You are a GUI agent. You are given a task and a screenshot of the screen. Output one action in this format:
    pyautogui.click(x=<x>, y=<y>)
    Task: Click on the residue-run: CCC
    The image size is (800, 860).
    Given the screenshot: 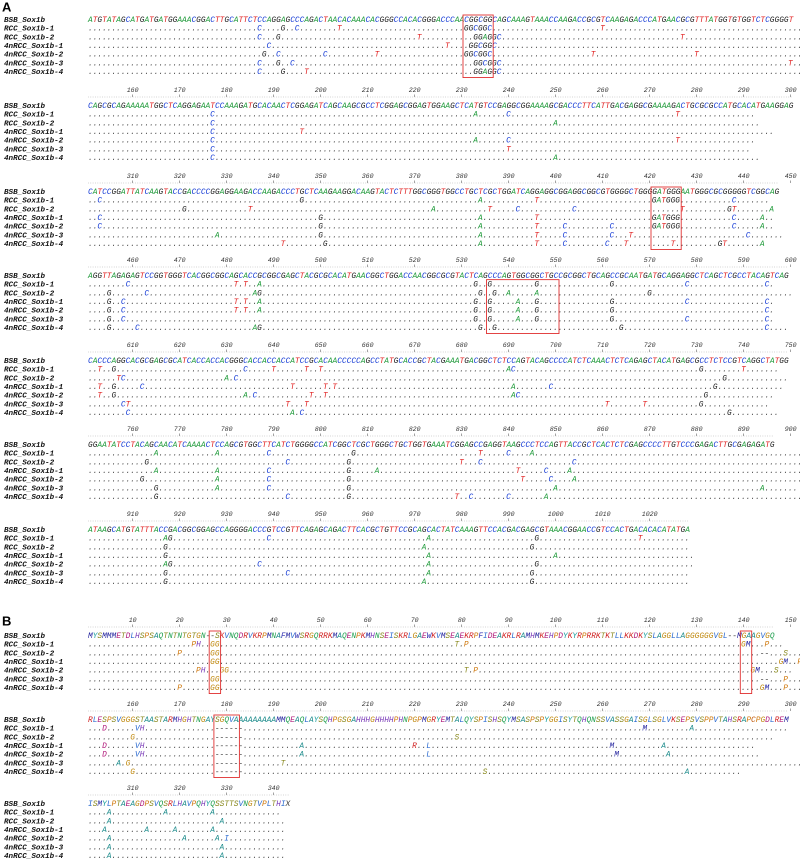 What is the action you would take?
    pyautogui.click(x=575, y=106)
    